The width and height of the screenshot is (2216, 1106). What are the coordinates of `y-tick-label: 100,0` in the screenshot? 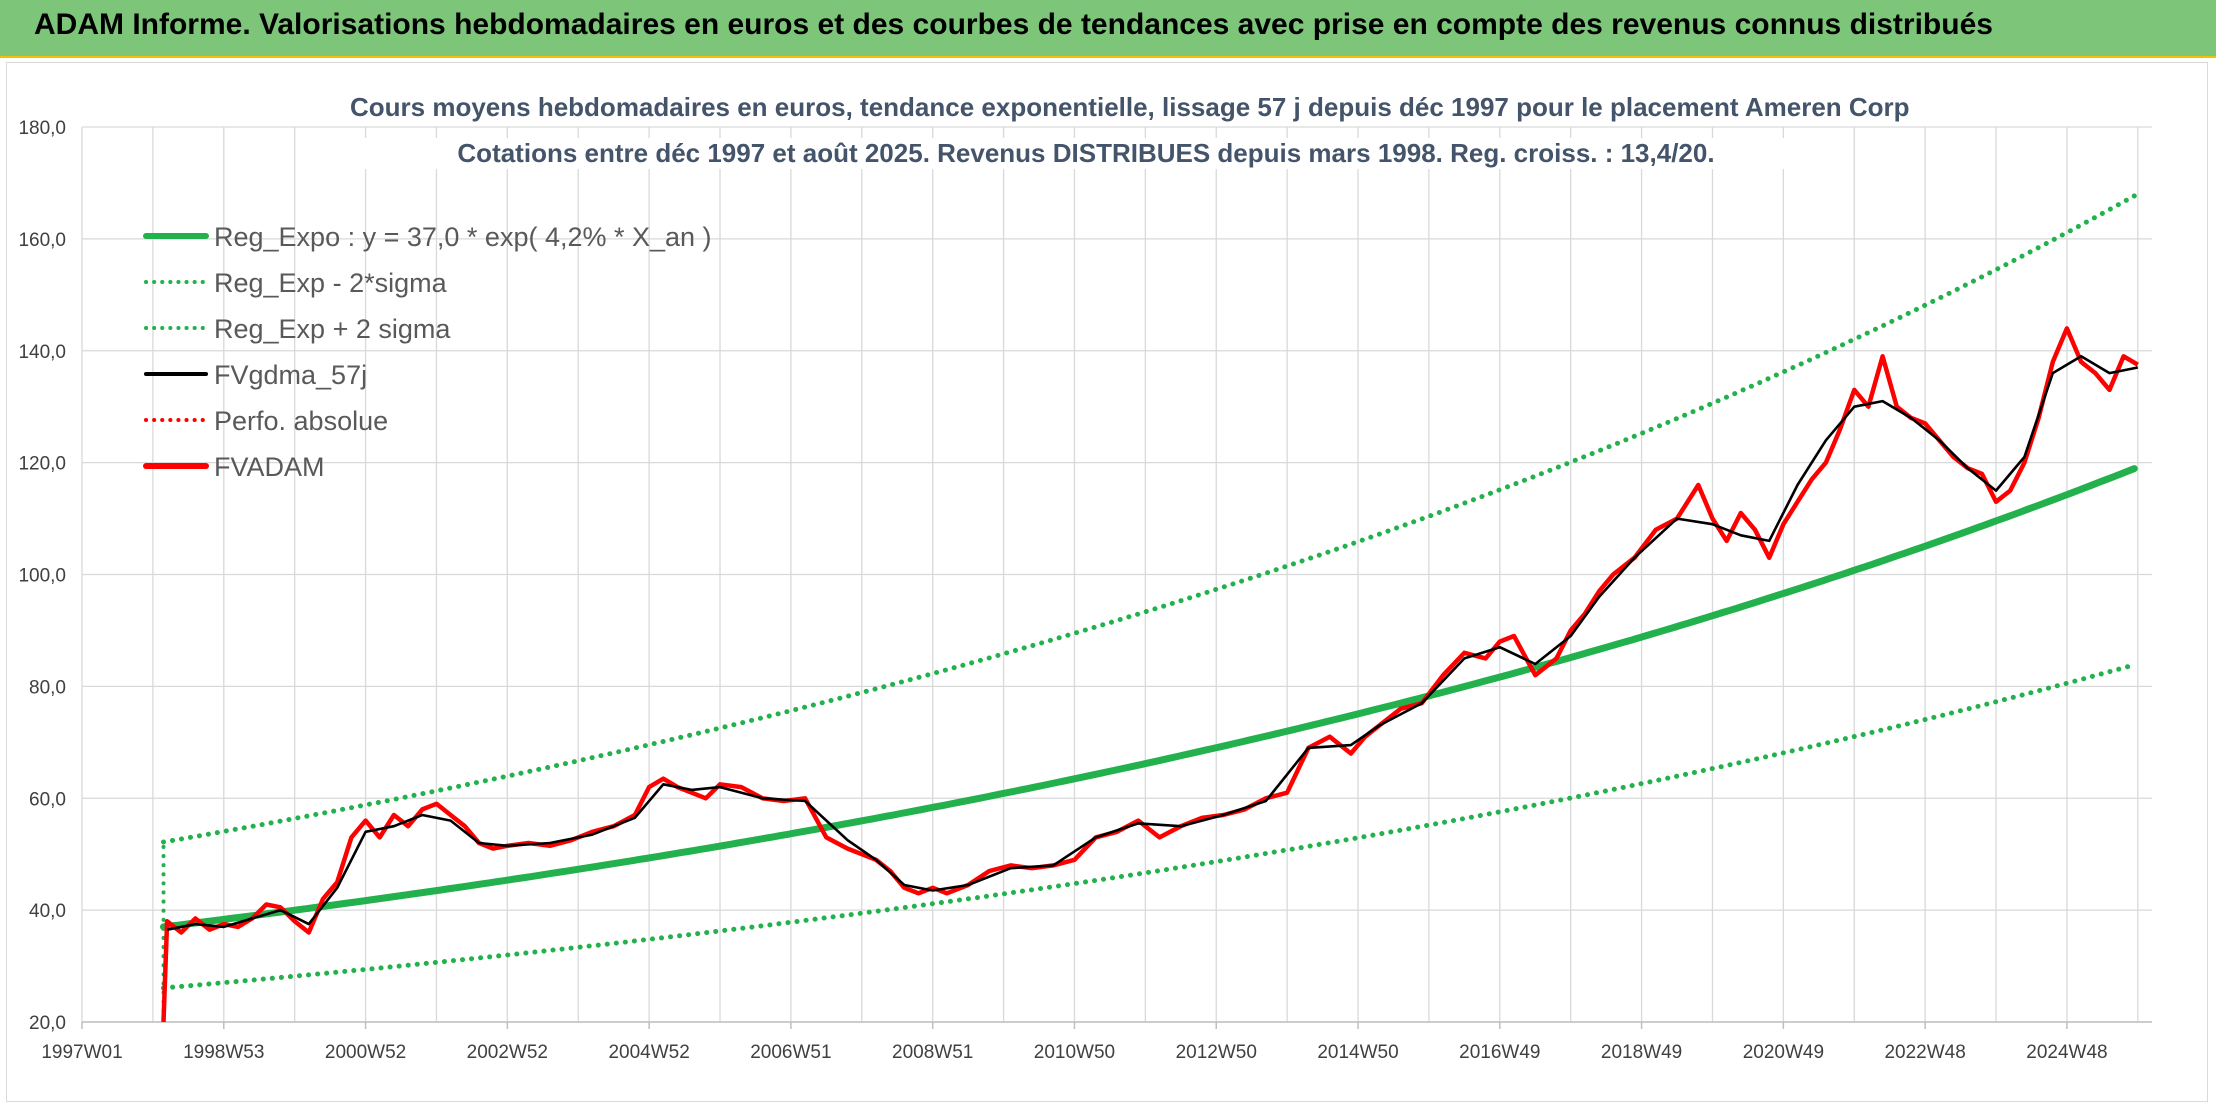 It's located at (42, 576).